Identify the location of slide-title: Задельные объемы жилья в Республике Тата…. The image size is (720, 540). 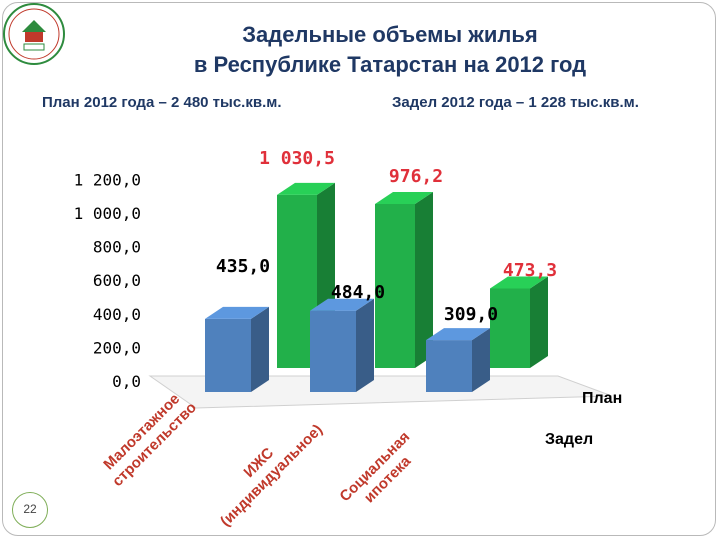
(390, 50).